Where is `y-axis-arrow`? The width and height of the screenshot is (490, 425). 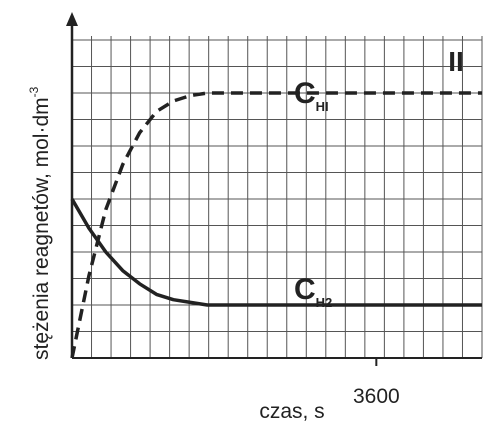
y-axis-arrow is located at coordinates (72, 19).